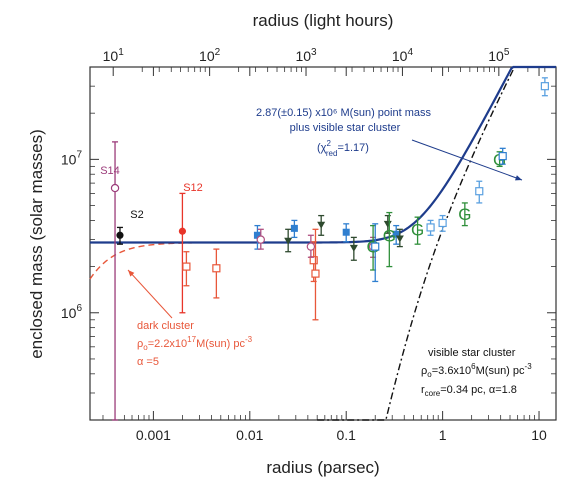  What do you see at coordinates (193, 188) in the screenshot?
I see `label-s12: S12` at bounding box center [193, 188].